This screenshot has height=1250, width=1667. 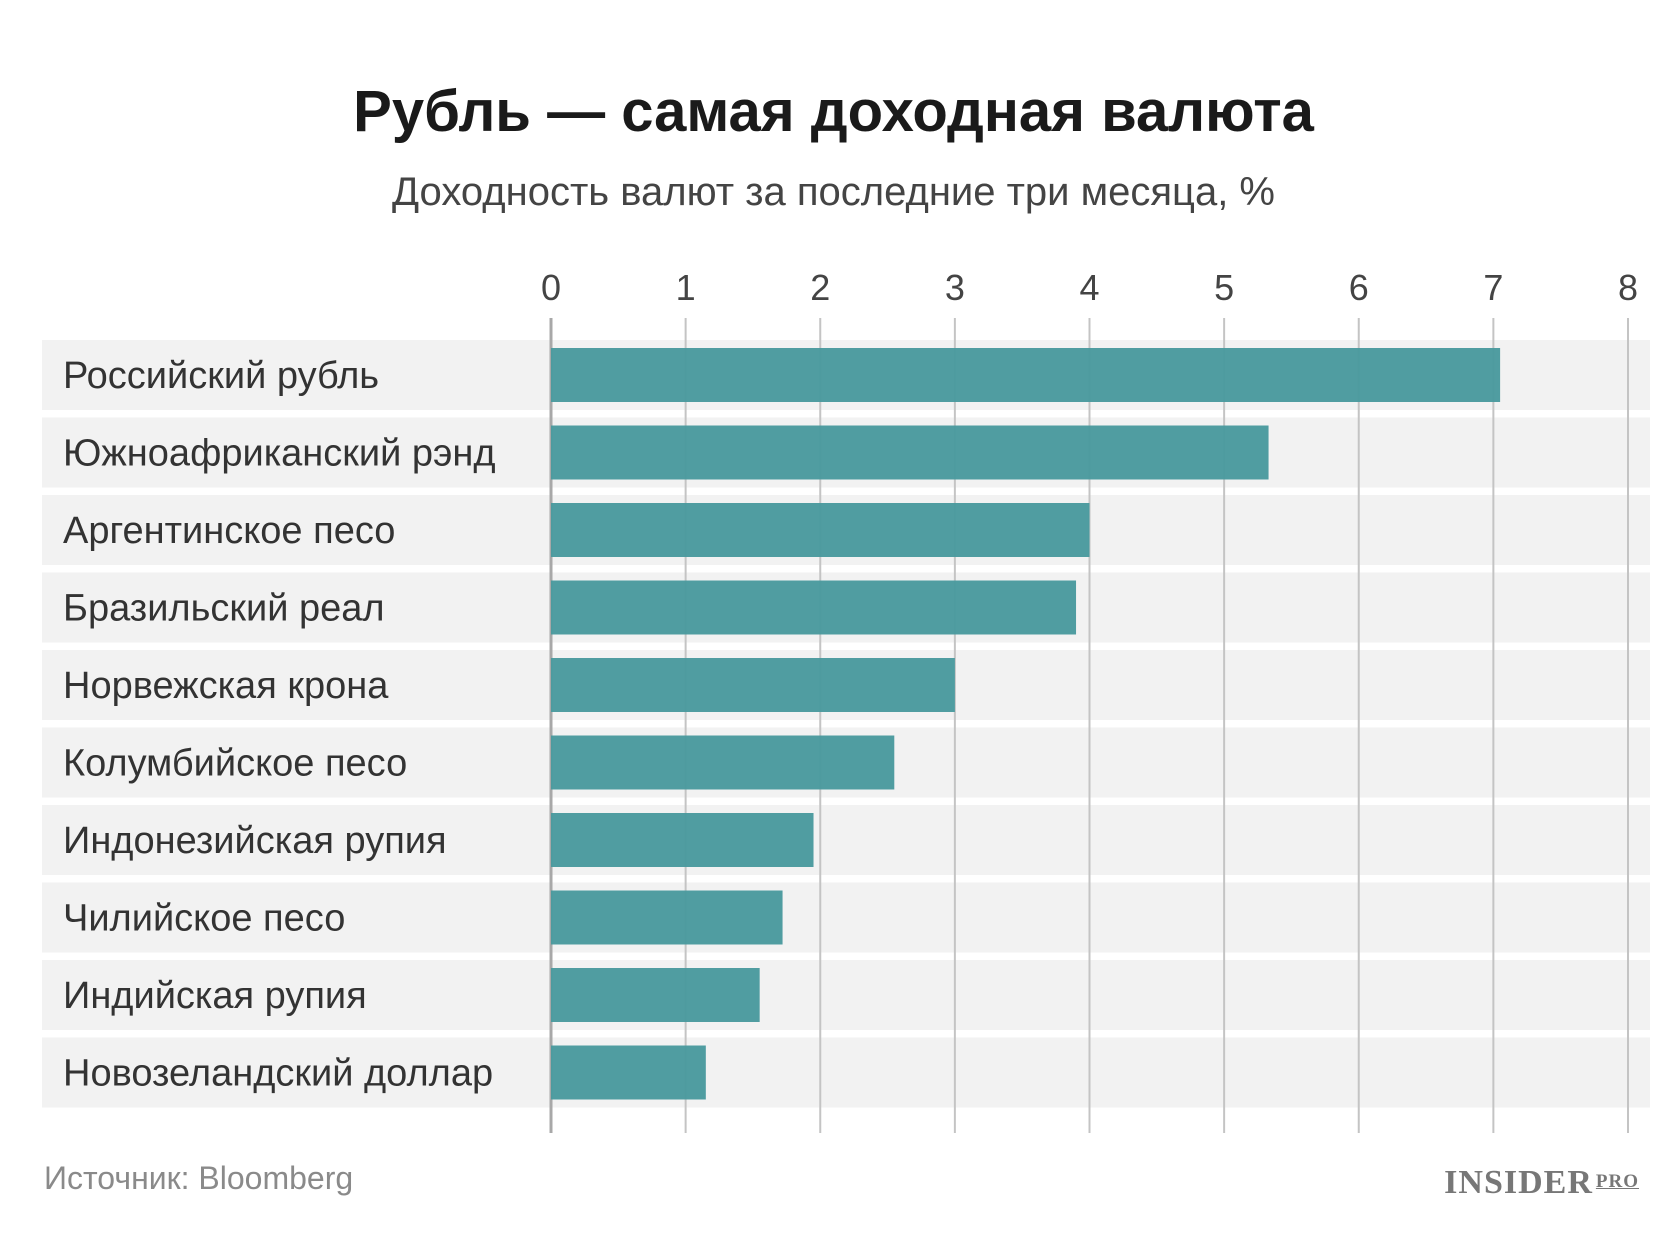 I want to click on category-label: Российский рубль, so click(x=221, y=376).